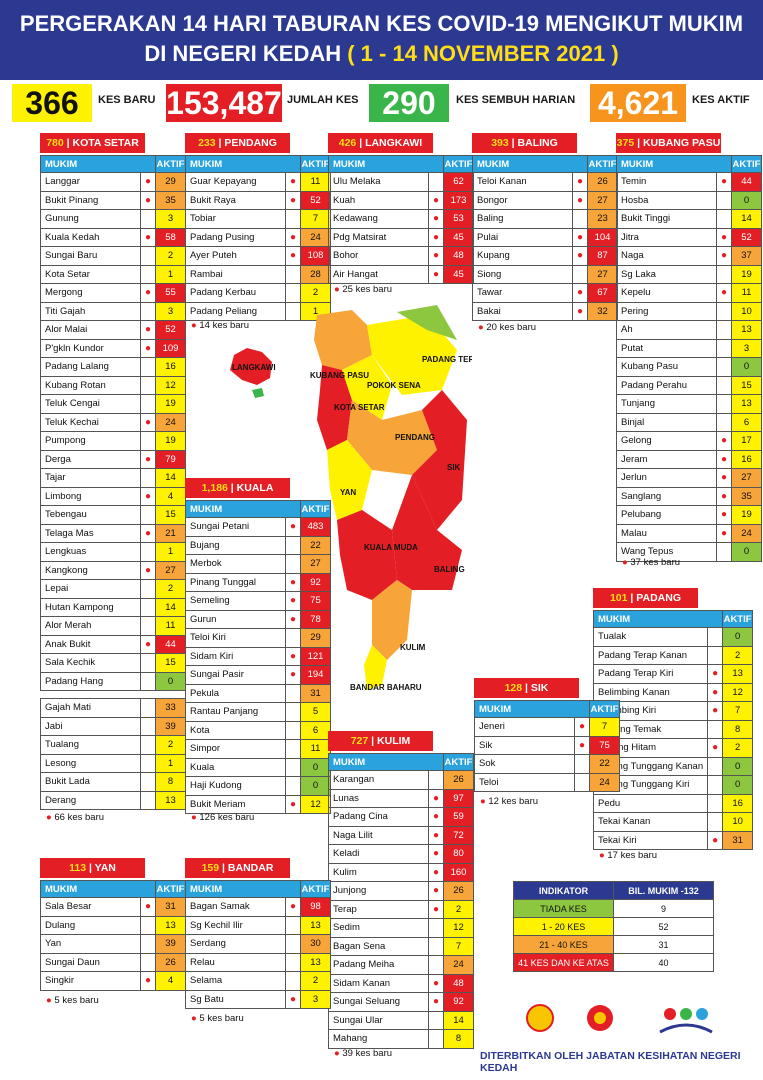  I want to click on col-header-mukim: MUKIM, so click(386, 762).